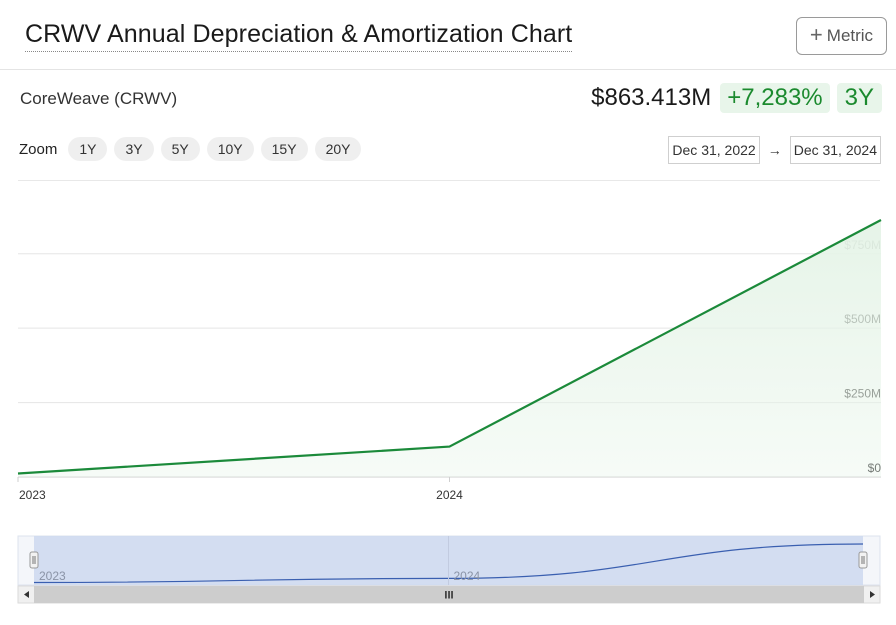  What do you see at coordinates (859, 98) in the screenshot?
I see `period-badge: 3Y` at bounding box center [859, 98].